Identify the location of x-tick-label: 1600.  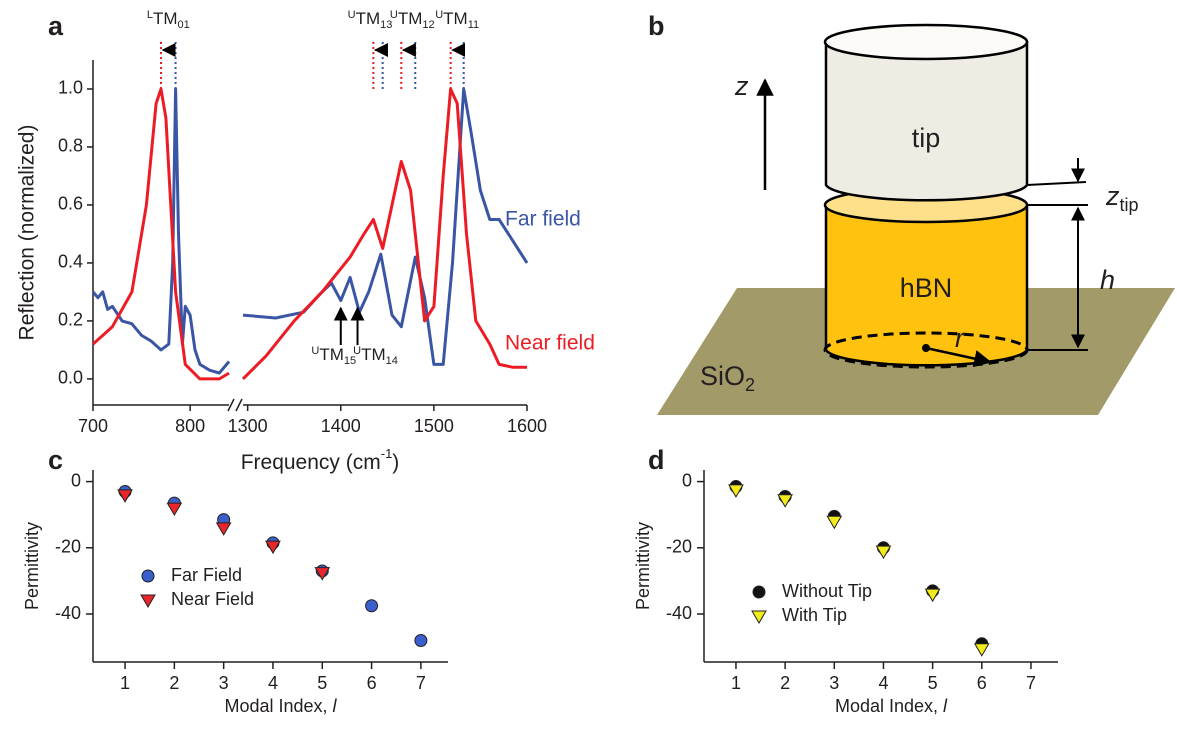
(527, 426).